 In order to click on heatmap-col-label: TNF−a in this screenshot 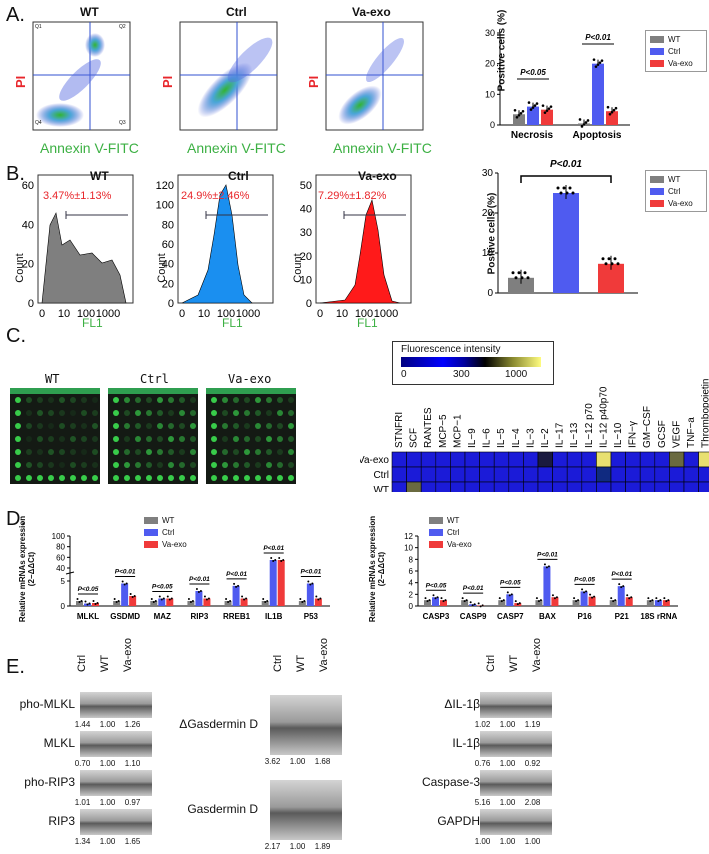, I will do `click(691, 432)`.